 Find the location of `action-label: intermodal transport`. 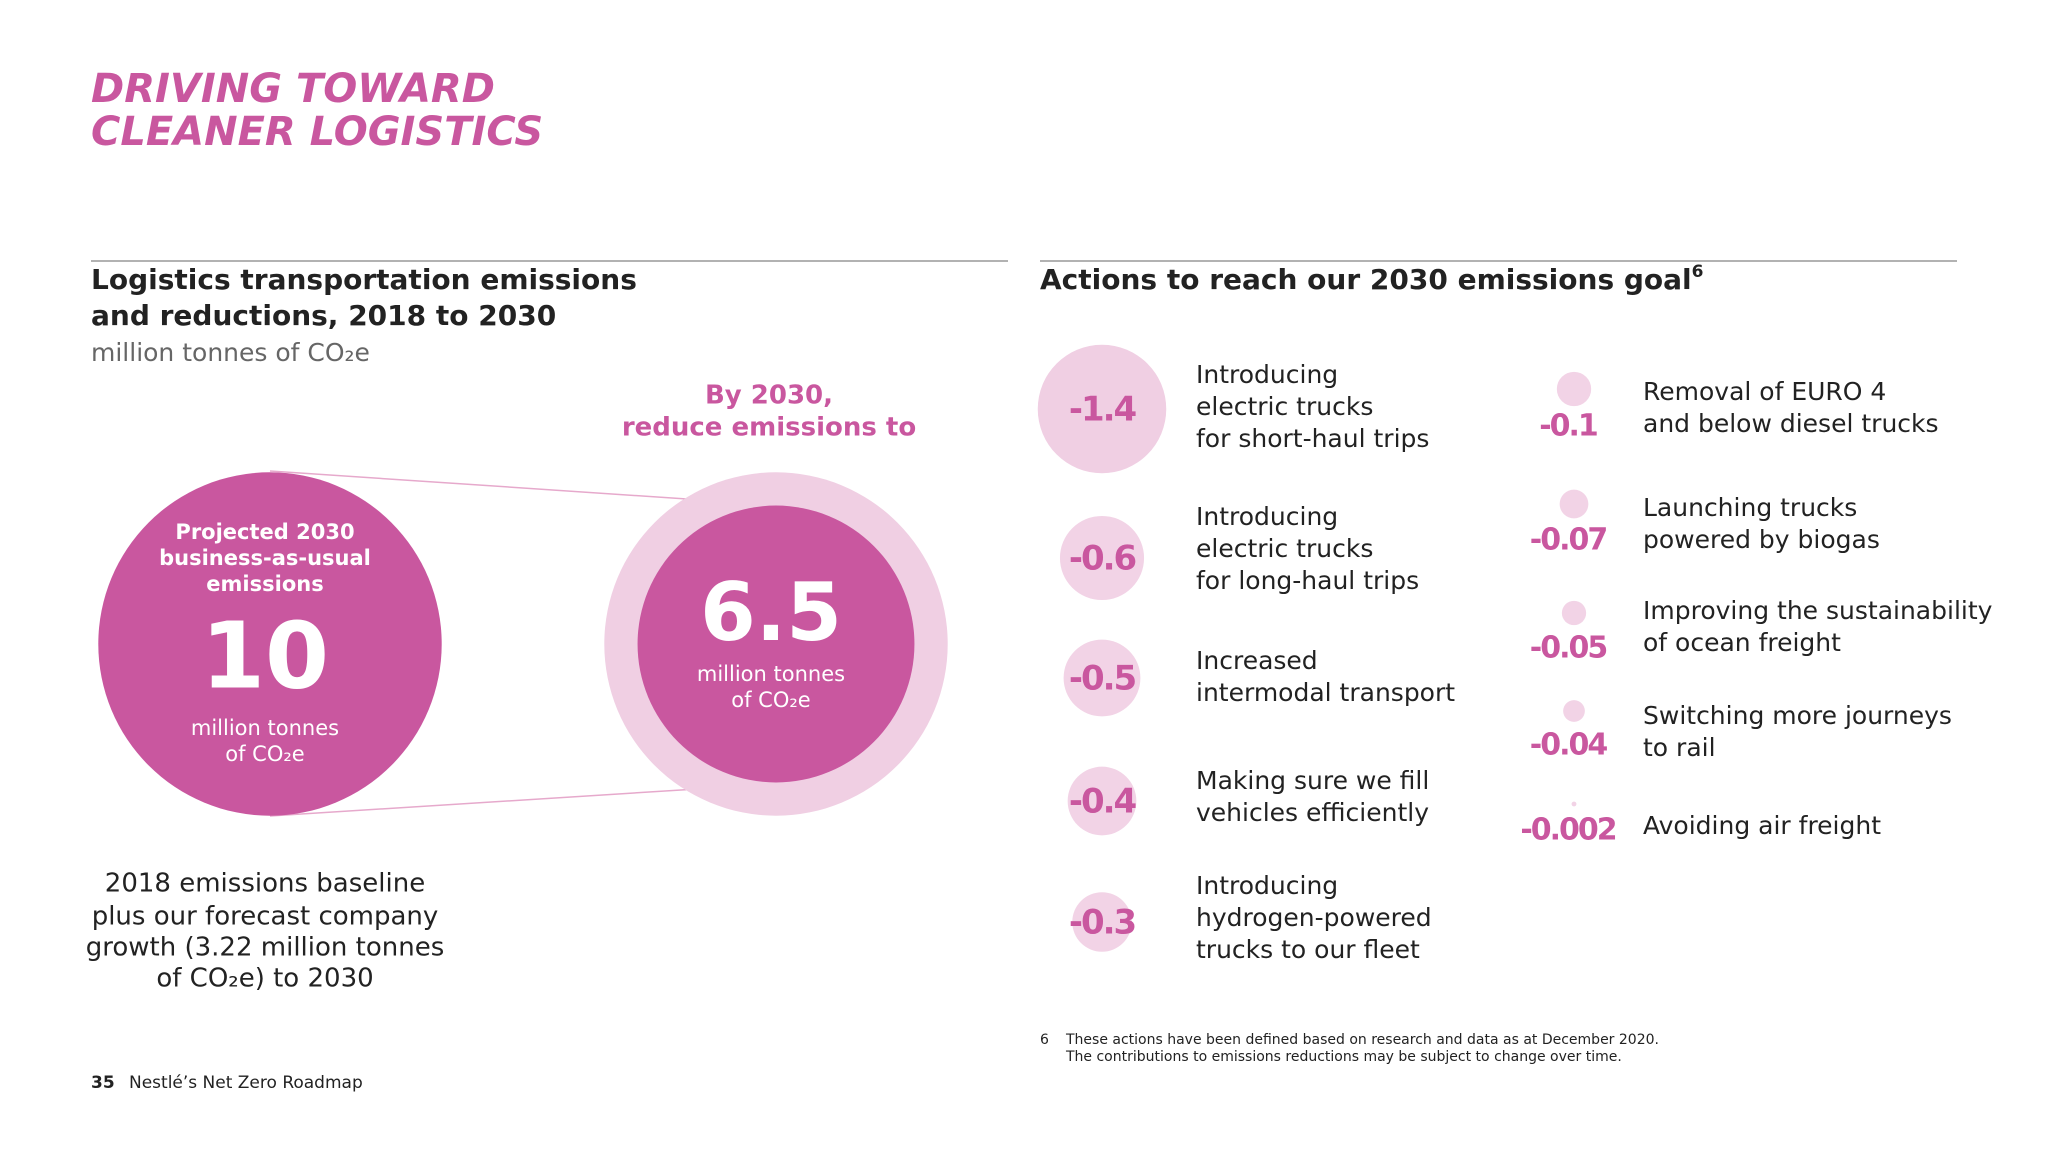

action-label: intermodal transport is located at coordinates (1325, 692).